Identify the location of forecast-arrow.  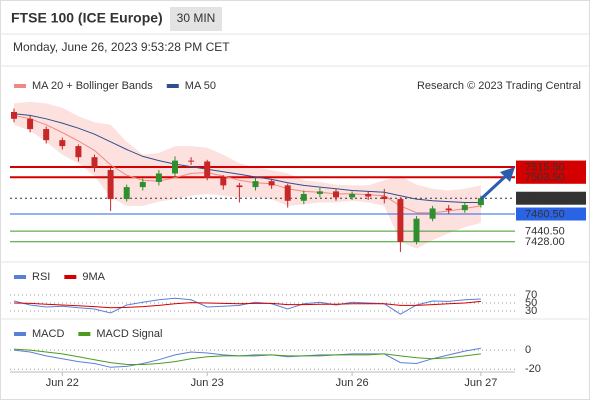
(494, 186).